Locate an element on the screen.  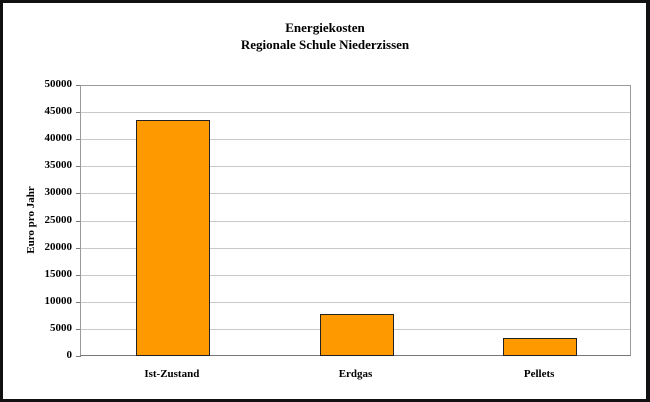
bar-pellets is located at coordinates (540, 347).